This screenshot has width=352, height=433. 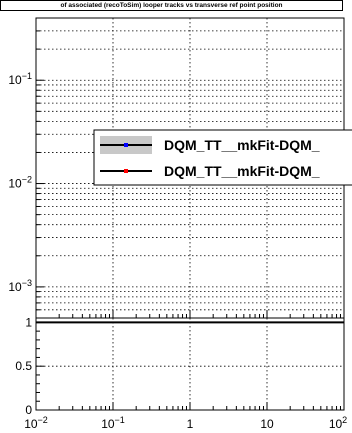 What do you see at coordinates (20, 79) in the screenshot?
I see `y-tick-label: 10⁻¹` at bounding box center [20, 79].